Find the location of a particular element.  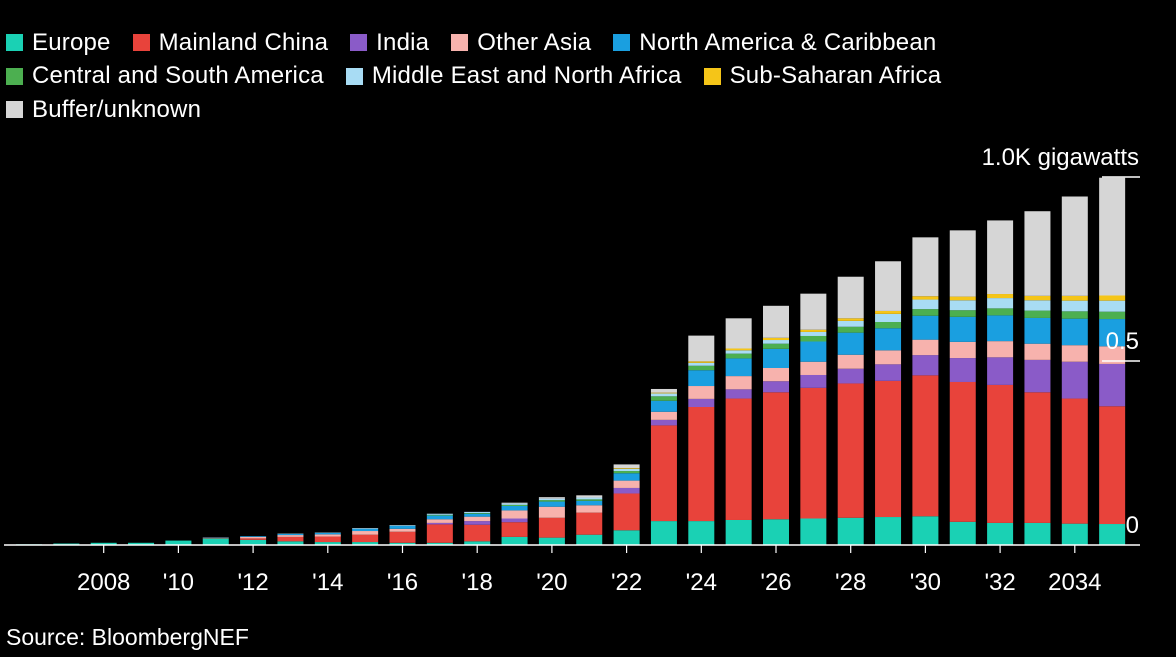

y-tick-label: 1.0K gigawatts is located at coordinates (1060, 157).